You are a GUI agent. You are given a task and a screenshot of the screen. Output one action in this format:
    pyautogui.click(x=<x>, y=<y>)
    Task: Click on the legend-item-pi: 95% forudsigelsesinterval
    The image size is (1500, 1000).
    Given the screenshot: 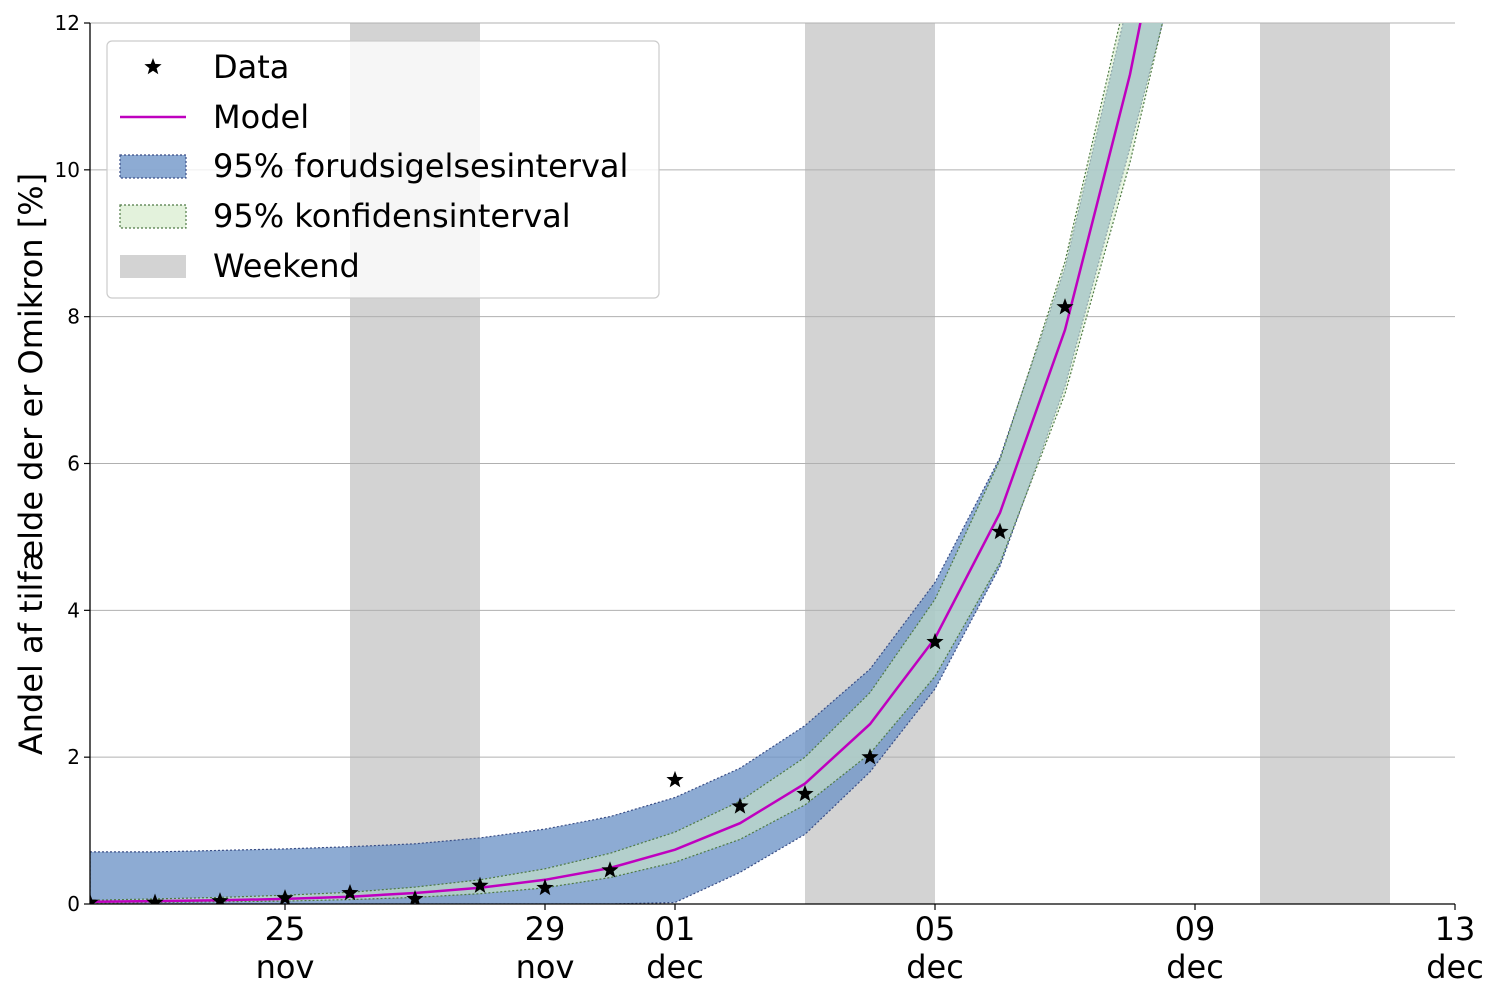 What is the action you would take?
    pyautogui.click(x=373, y=166)
    